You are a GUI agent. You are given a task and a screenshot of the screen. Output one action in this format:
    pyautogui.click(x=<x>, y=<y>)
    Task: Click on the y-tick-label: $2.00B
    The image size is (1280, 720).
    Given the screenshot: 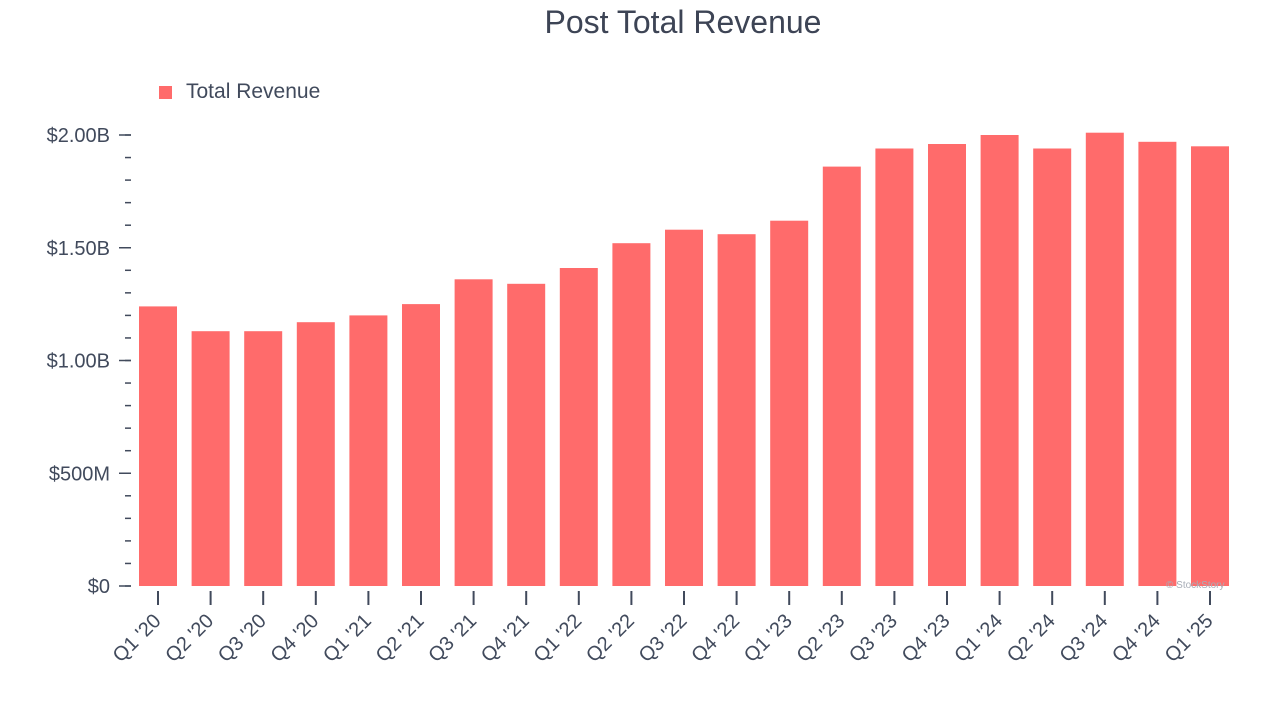 What is the action you would take?
    pyautogui.click(x=78, y=136)
    